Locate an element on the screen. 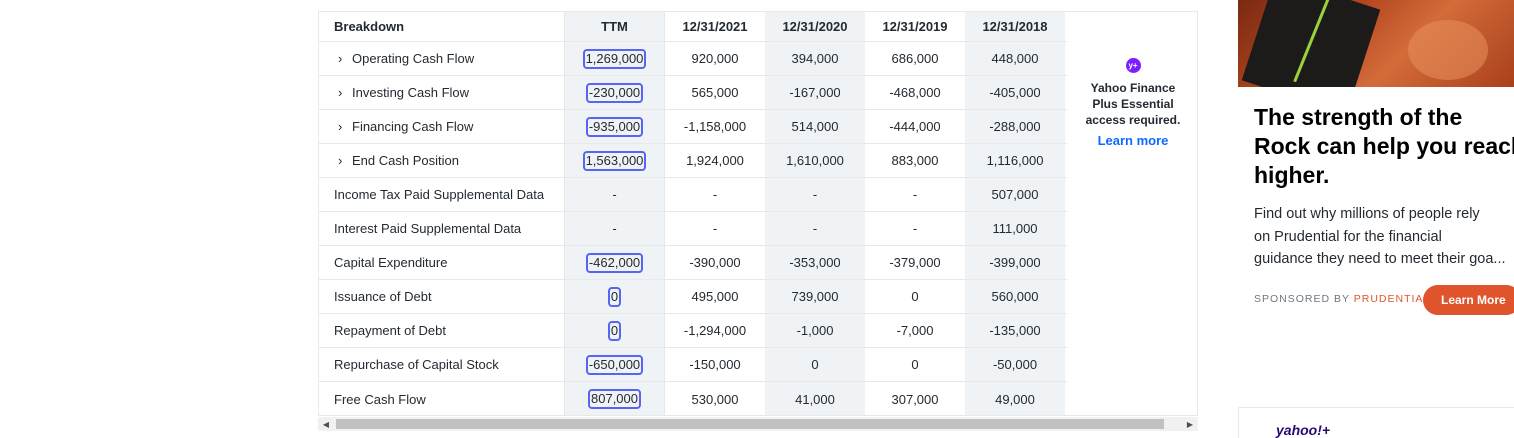  cell-value: -390,000 is located at coordinates (715, 262).